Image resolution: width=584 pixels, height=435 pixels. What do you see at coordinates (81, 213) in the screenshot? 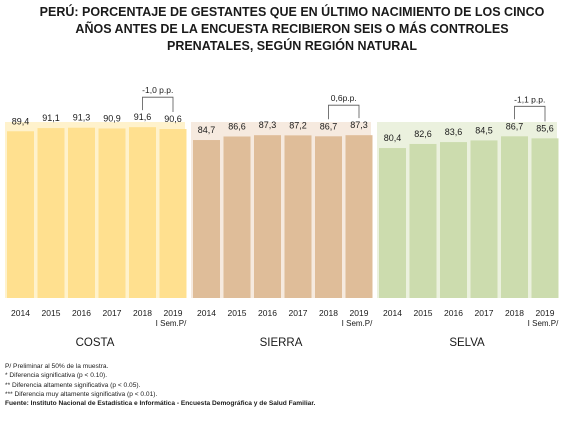
I see `bar-costa-2016` at bounding box center [81, 213].